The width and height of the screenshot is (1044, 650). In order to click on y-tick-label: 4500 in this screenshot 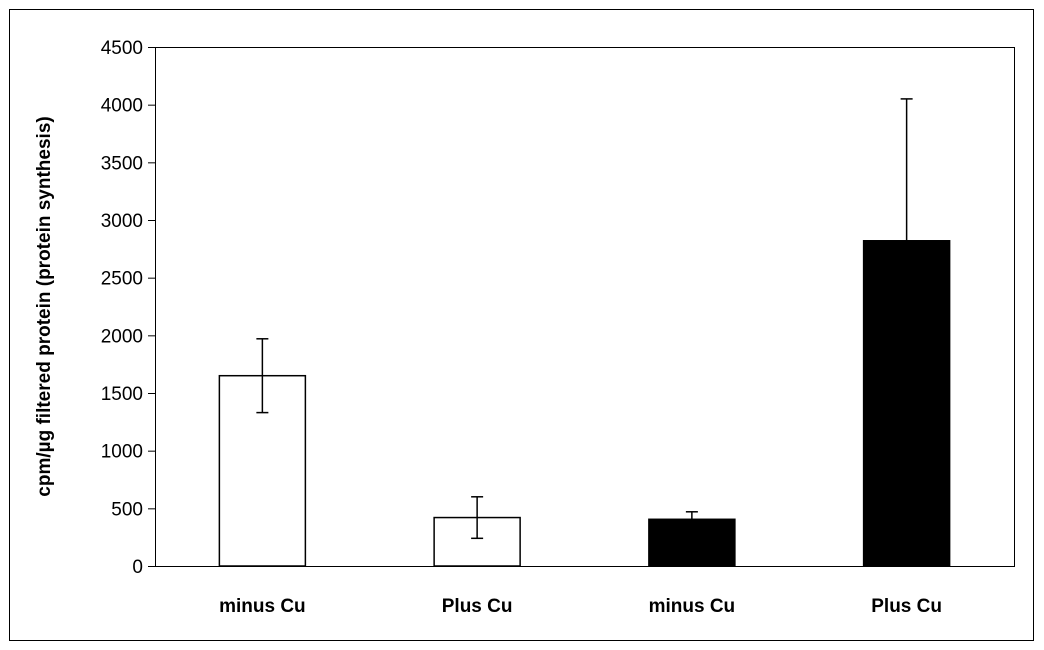, I will do `click(122, 48)`.